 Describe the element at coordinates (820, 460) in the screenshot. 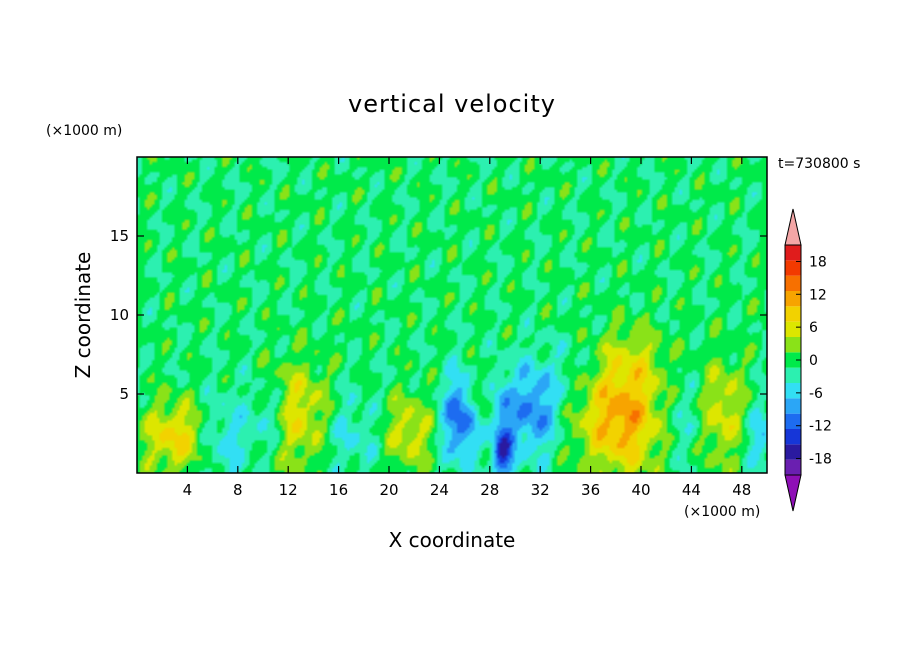

I see `colorbar-tick-label: -18` at that location.